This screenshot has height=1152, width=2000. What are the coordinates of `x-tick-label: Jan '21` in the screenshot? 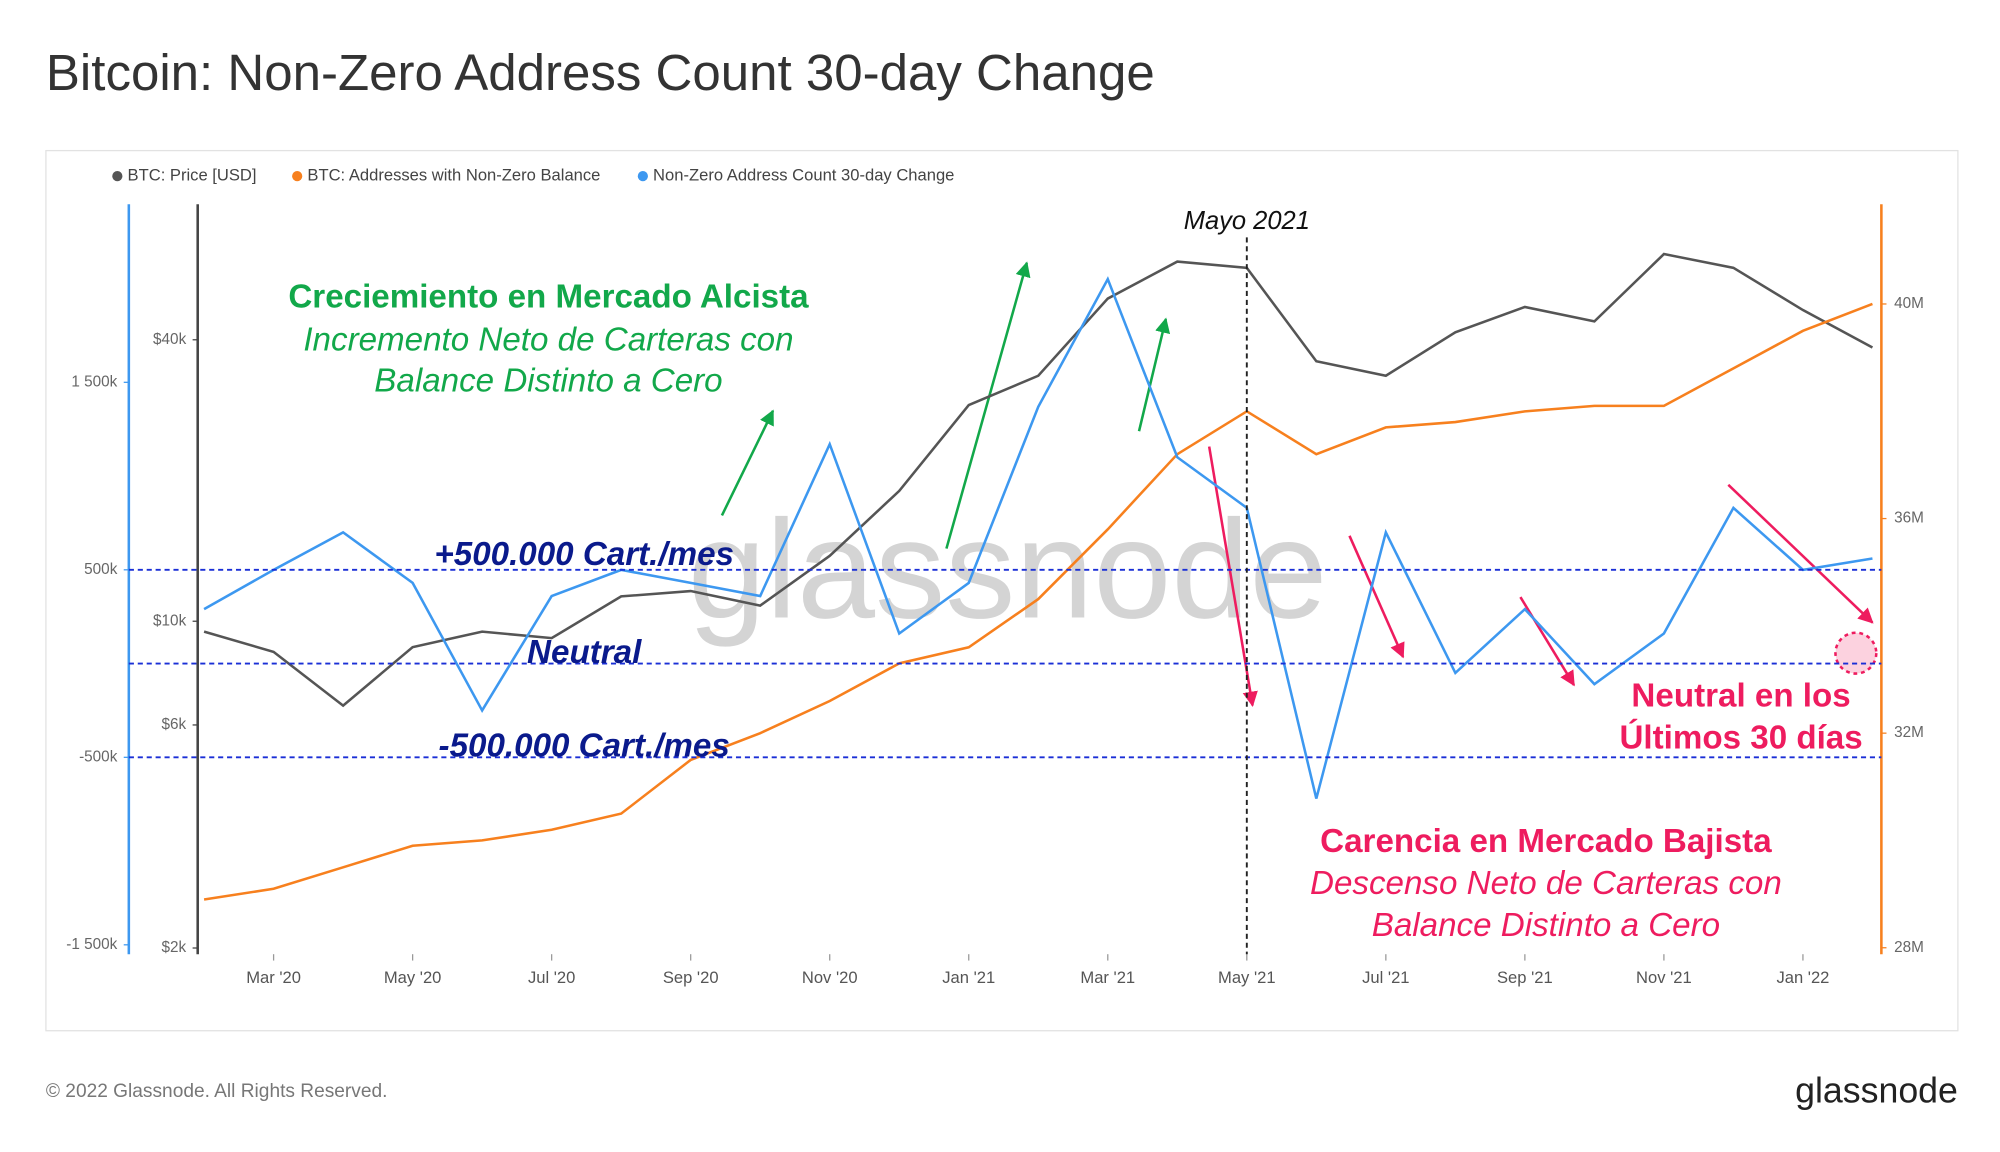 It's located at (968, 977).